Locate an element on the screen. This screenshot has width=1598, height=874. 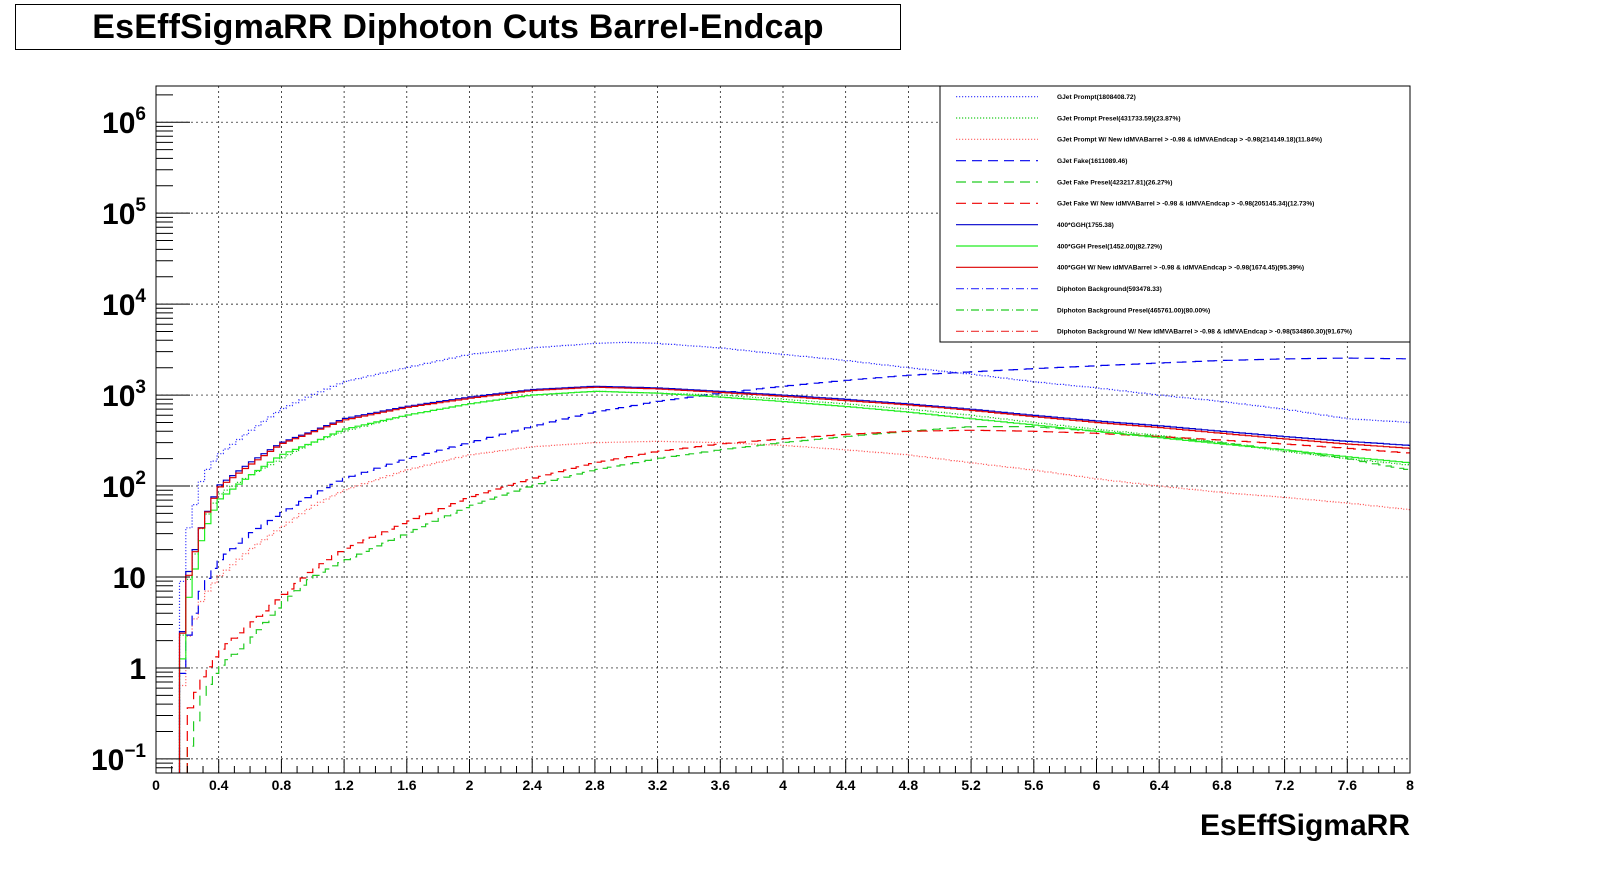
x-tick-label: 6 is located at coordinates (1097, 785).